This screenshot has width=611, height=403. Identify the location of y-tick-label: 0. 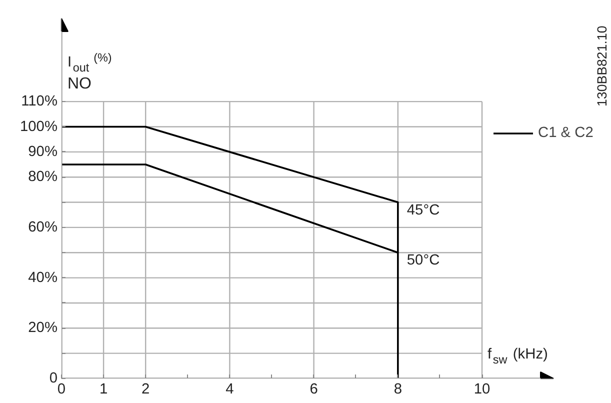
(53, 378).